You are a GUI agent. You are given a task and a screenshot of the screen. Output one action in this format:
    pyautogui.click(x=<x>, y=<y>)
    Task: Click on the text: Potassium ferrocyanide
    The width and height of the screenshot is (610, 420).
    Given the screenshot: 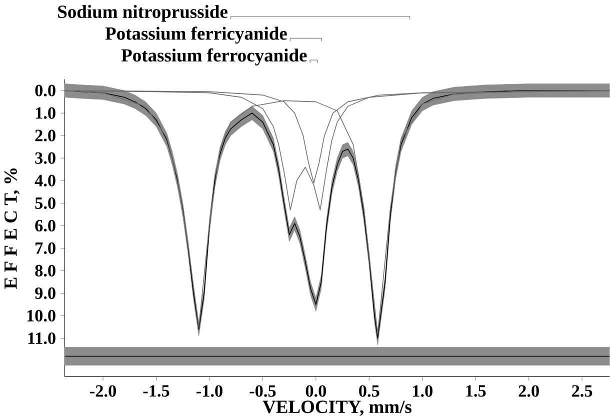 What is the action you would take?
    pyautogui.click(x=214, y=57)
    